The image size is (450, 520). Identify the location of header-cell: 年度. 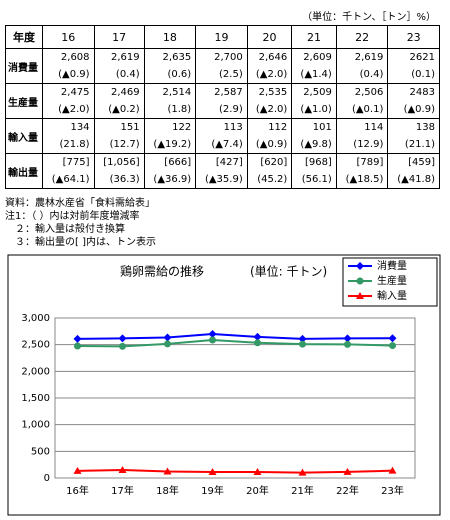
(24, 37).